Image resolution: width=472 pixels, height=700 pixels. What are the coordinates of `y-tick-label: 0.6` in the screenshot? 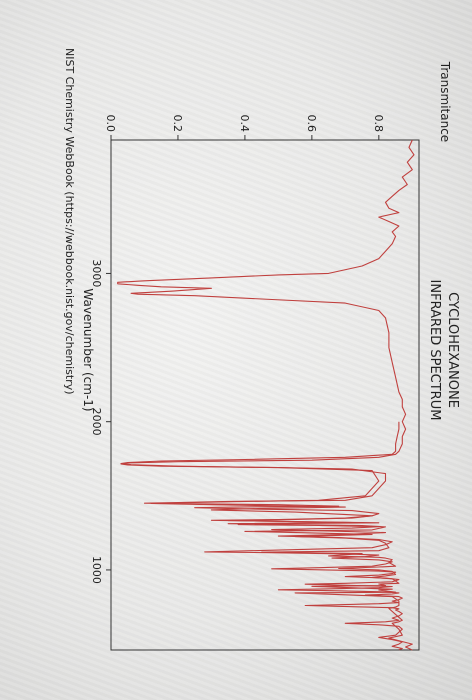 It's located at (311, 124).